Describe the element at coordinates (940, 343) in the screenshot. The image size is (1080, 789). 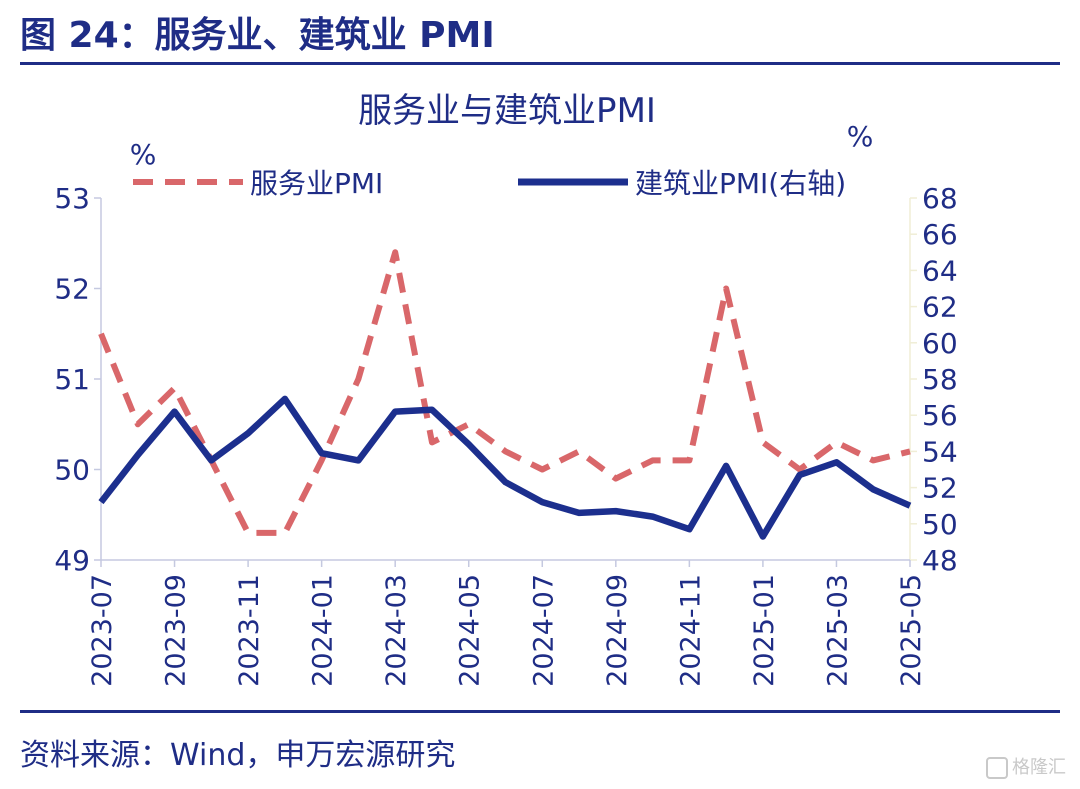
I see `right-tick-label: 60` at that location.